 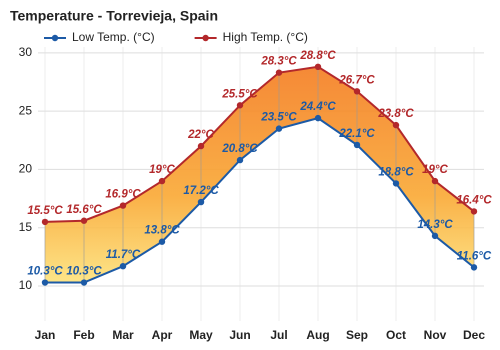 I want to click on x-tick-label: Aug, so click(x=317, y=335).